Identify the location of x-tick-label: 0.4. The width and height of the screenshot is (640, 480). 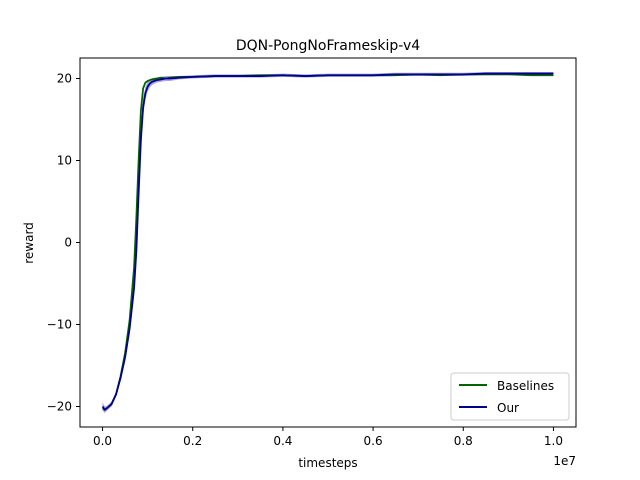
(282, 441).